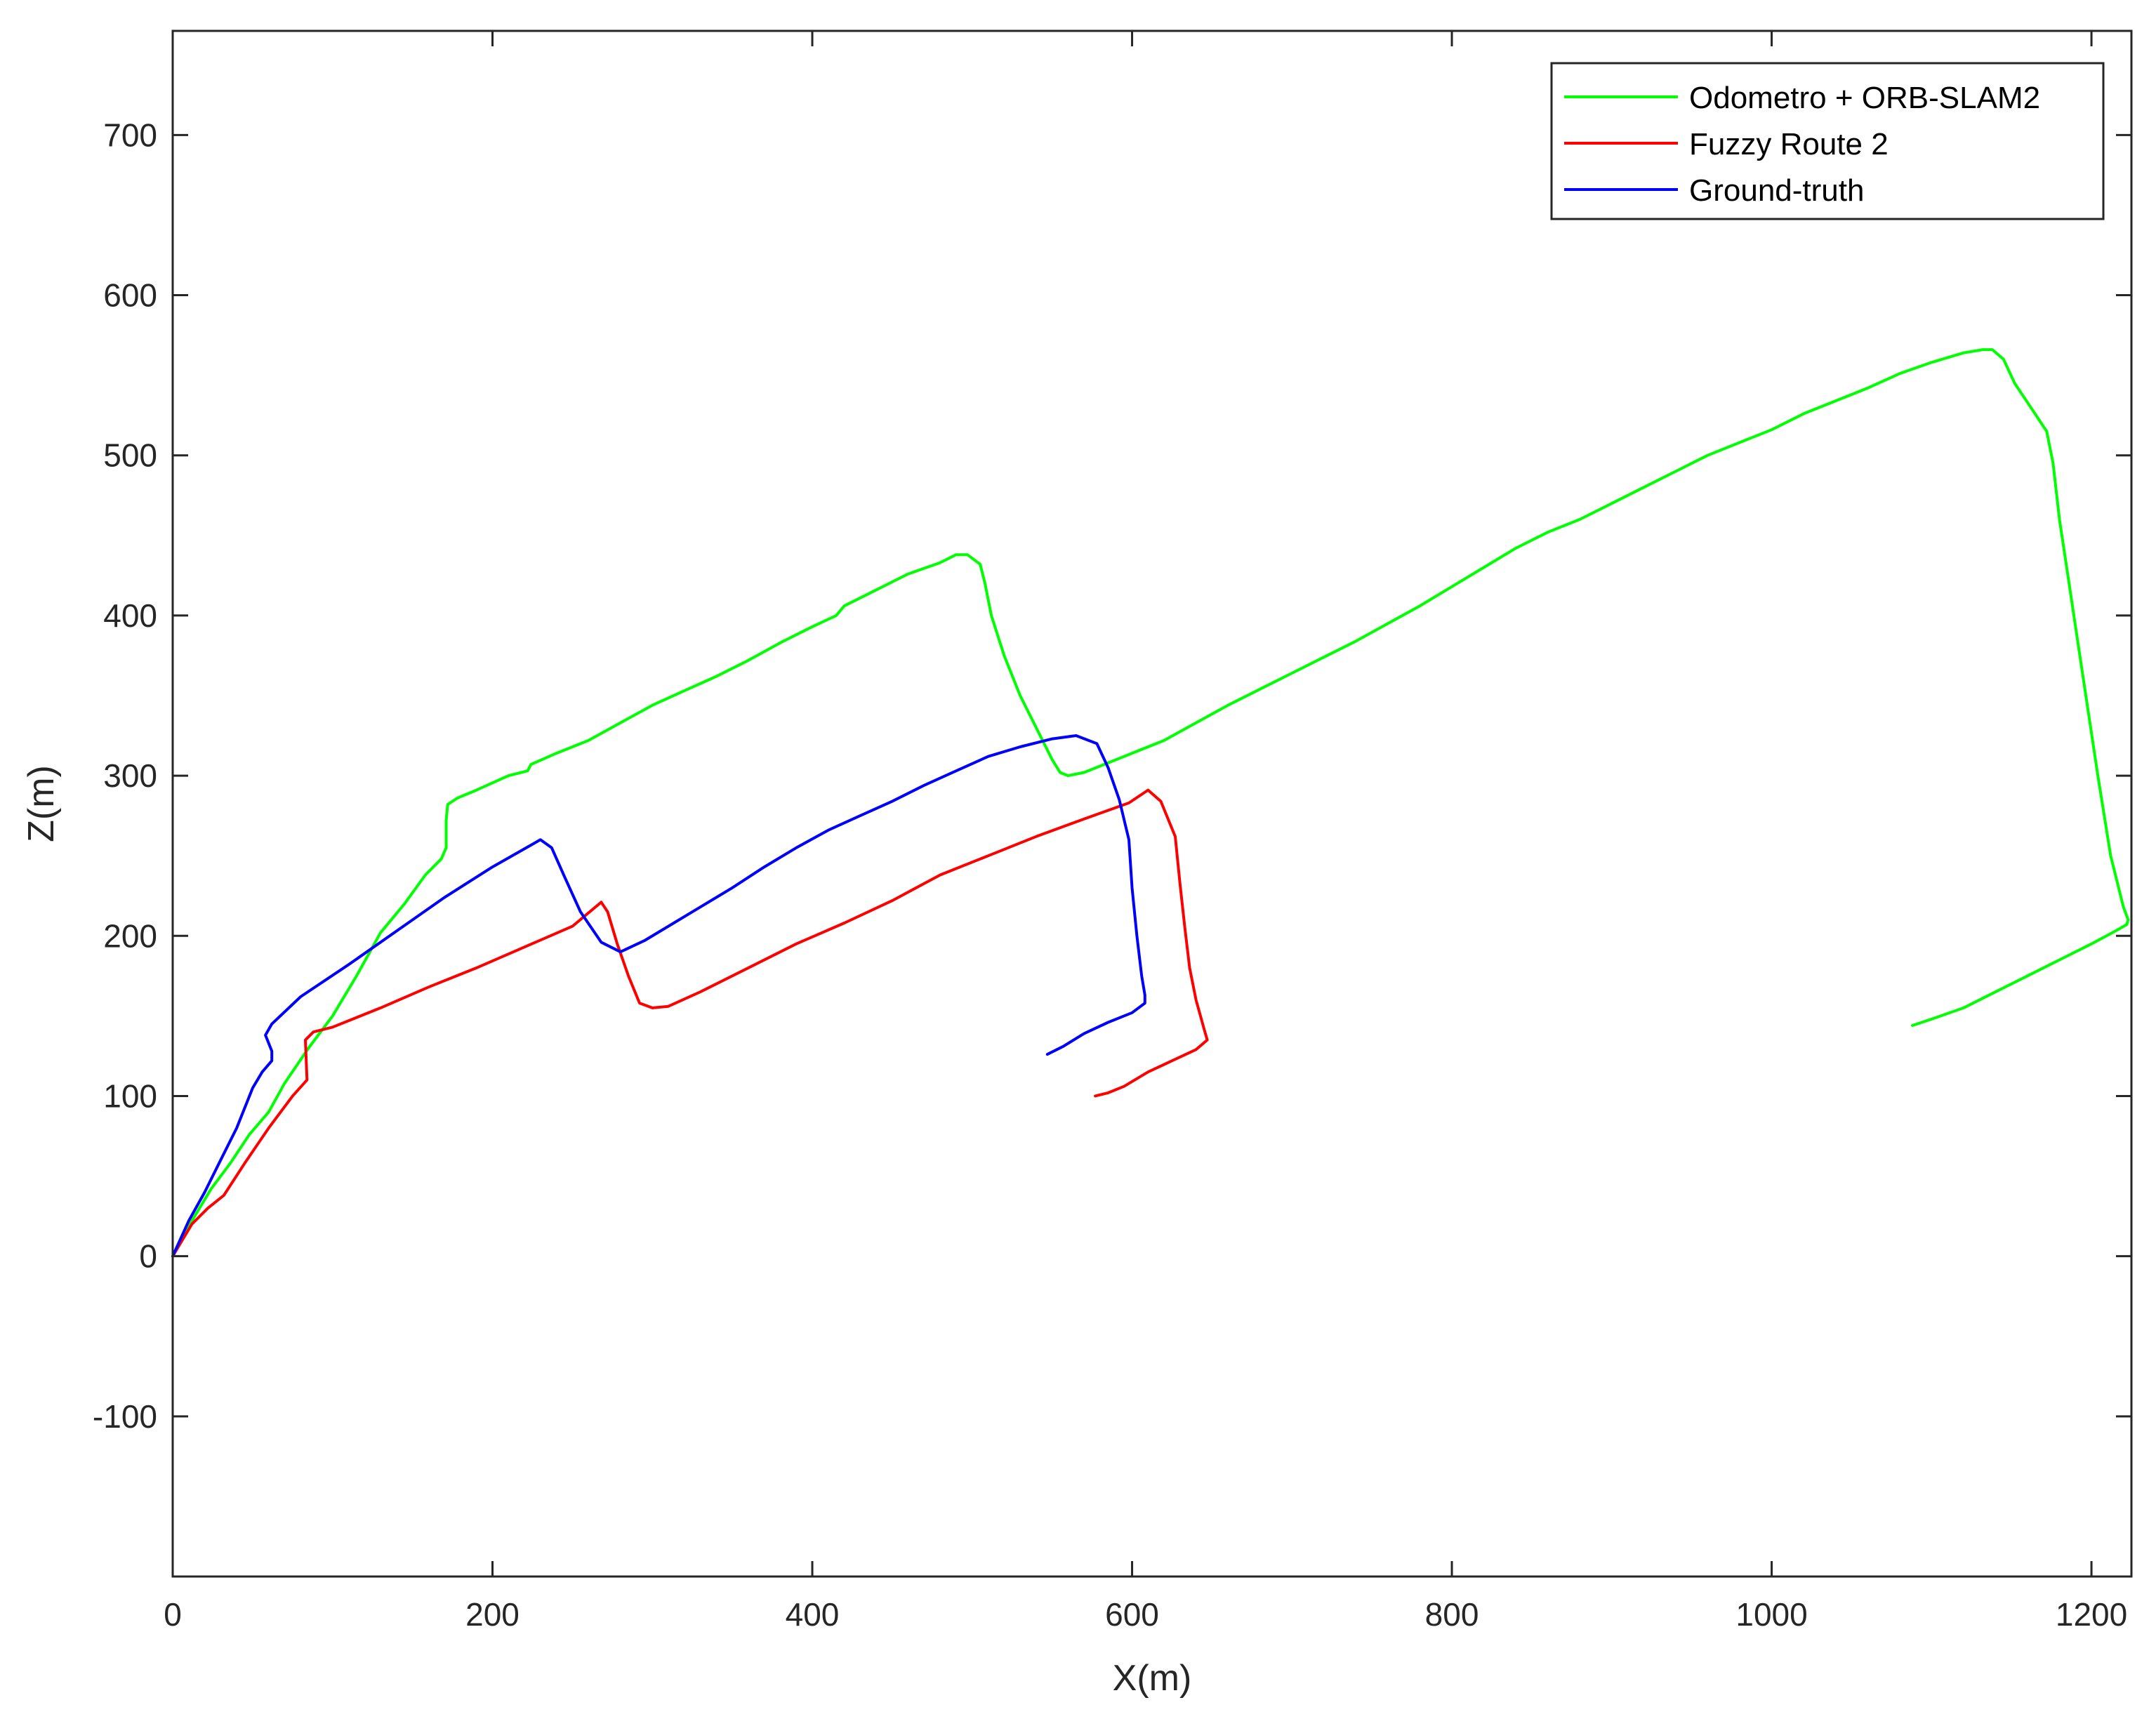 The width and height of the screenshot is (2156, 1719). What do you see at coordinates (148, 1256) in the screenshot?
I see `y-tick-label: 0` at bounding box center [148, 1256].